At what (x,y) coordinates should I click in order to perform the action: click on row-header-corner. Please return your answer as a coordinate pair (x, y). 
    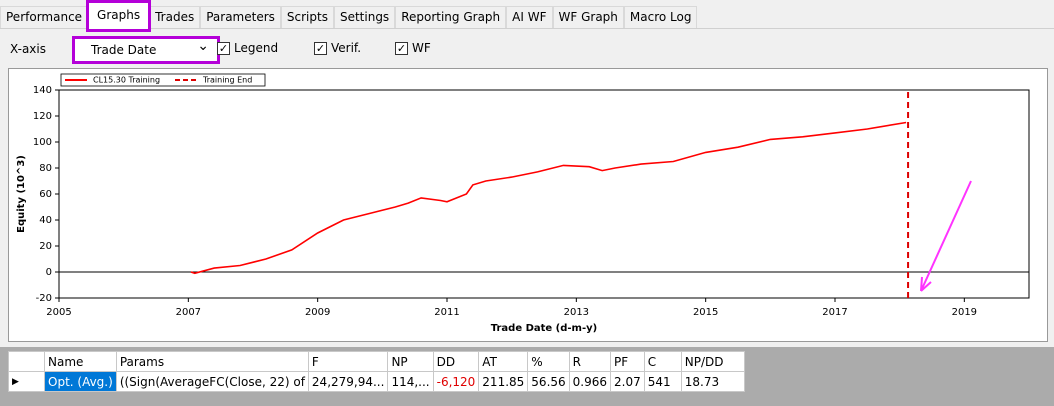
    Looking at the image, I should click on (26, 361).